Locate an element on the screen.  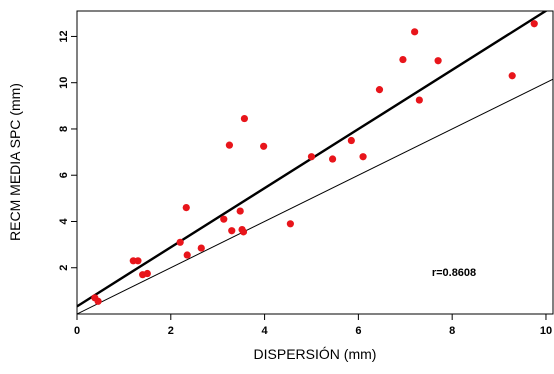
x-tick-label: 6 is located at coordinates (358, 331).